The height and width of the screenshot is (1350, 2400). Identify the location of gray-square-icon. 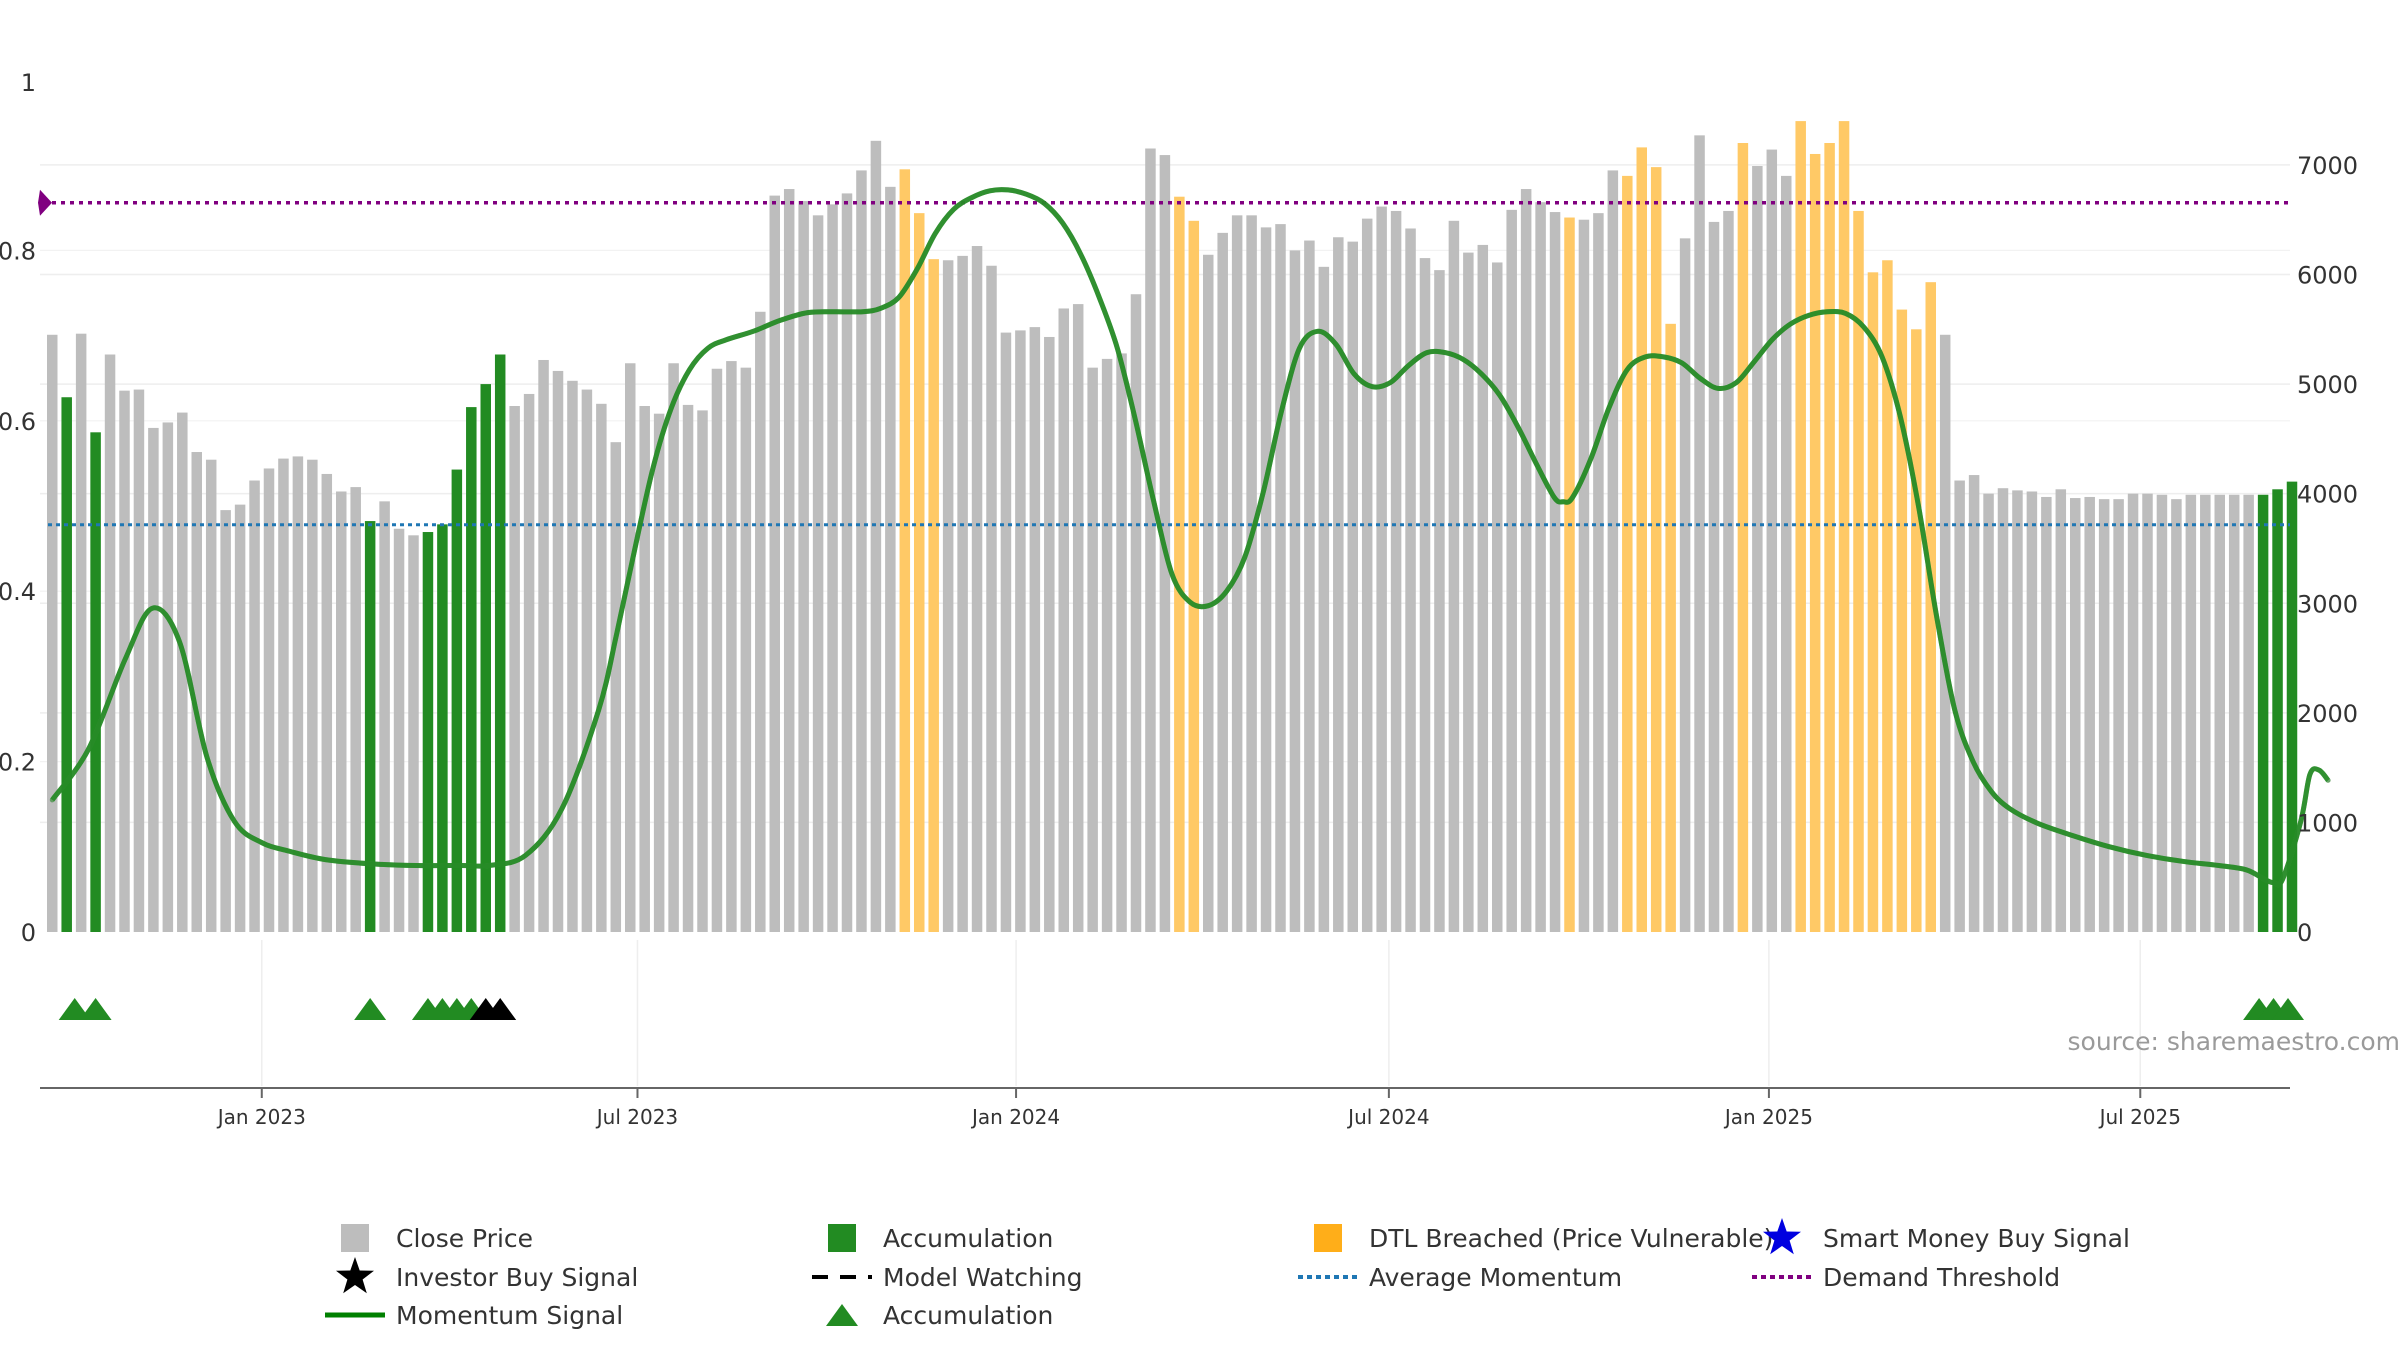
(355, 1238).